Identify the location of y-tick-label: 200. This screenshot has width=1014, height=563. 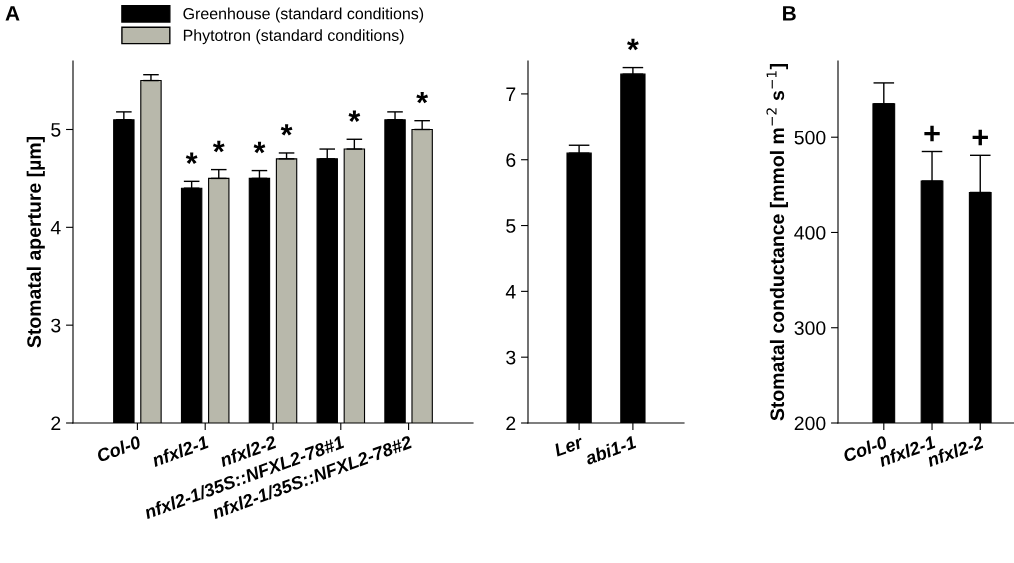
(810, 423).